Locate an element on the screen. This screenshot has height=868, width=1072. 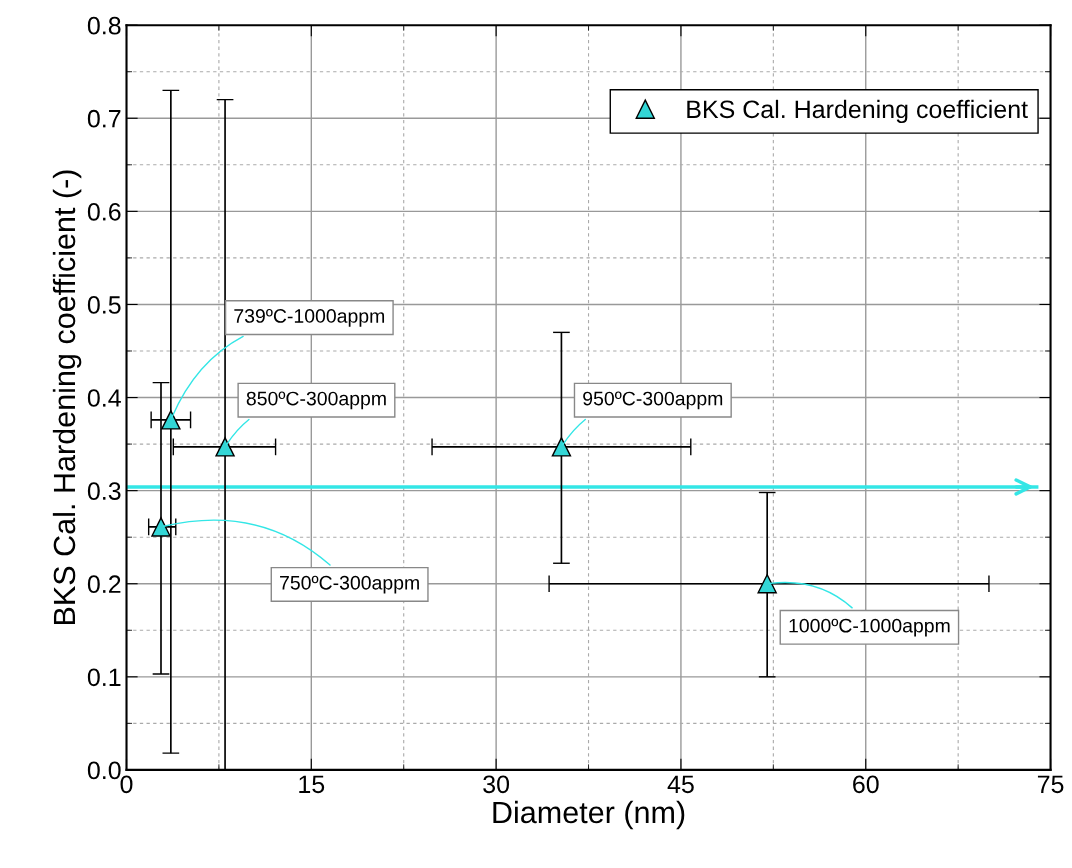
y-tick-label: 0.8 is located at coordinates (104, 25).